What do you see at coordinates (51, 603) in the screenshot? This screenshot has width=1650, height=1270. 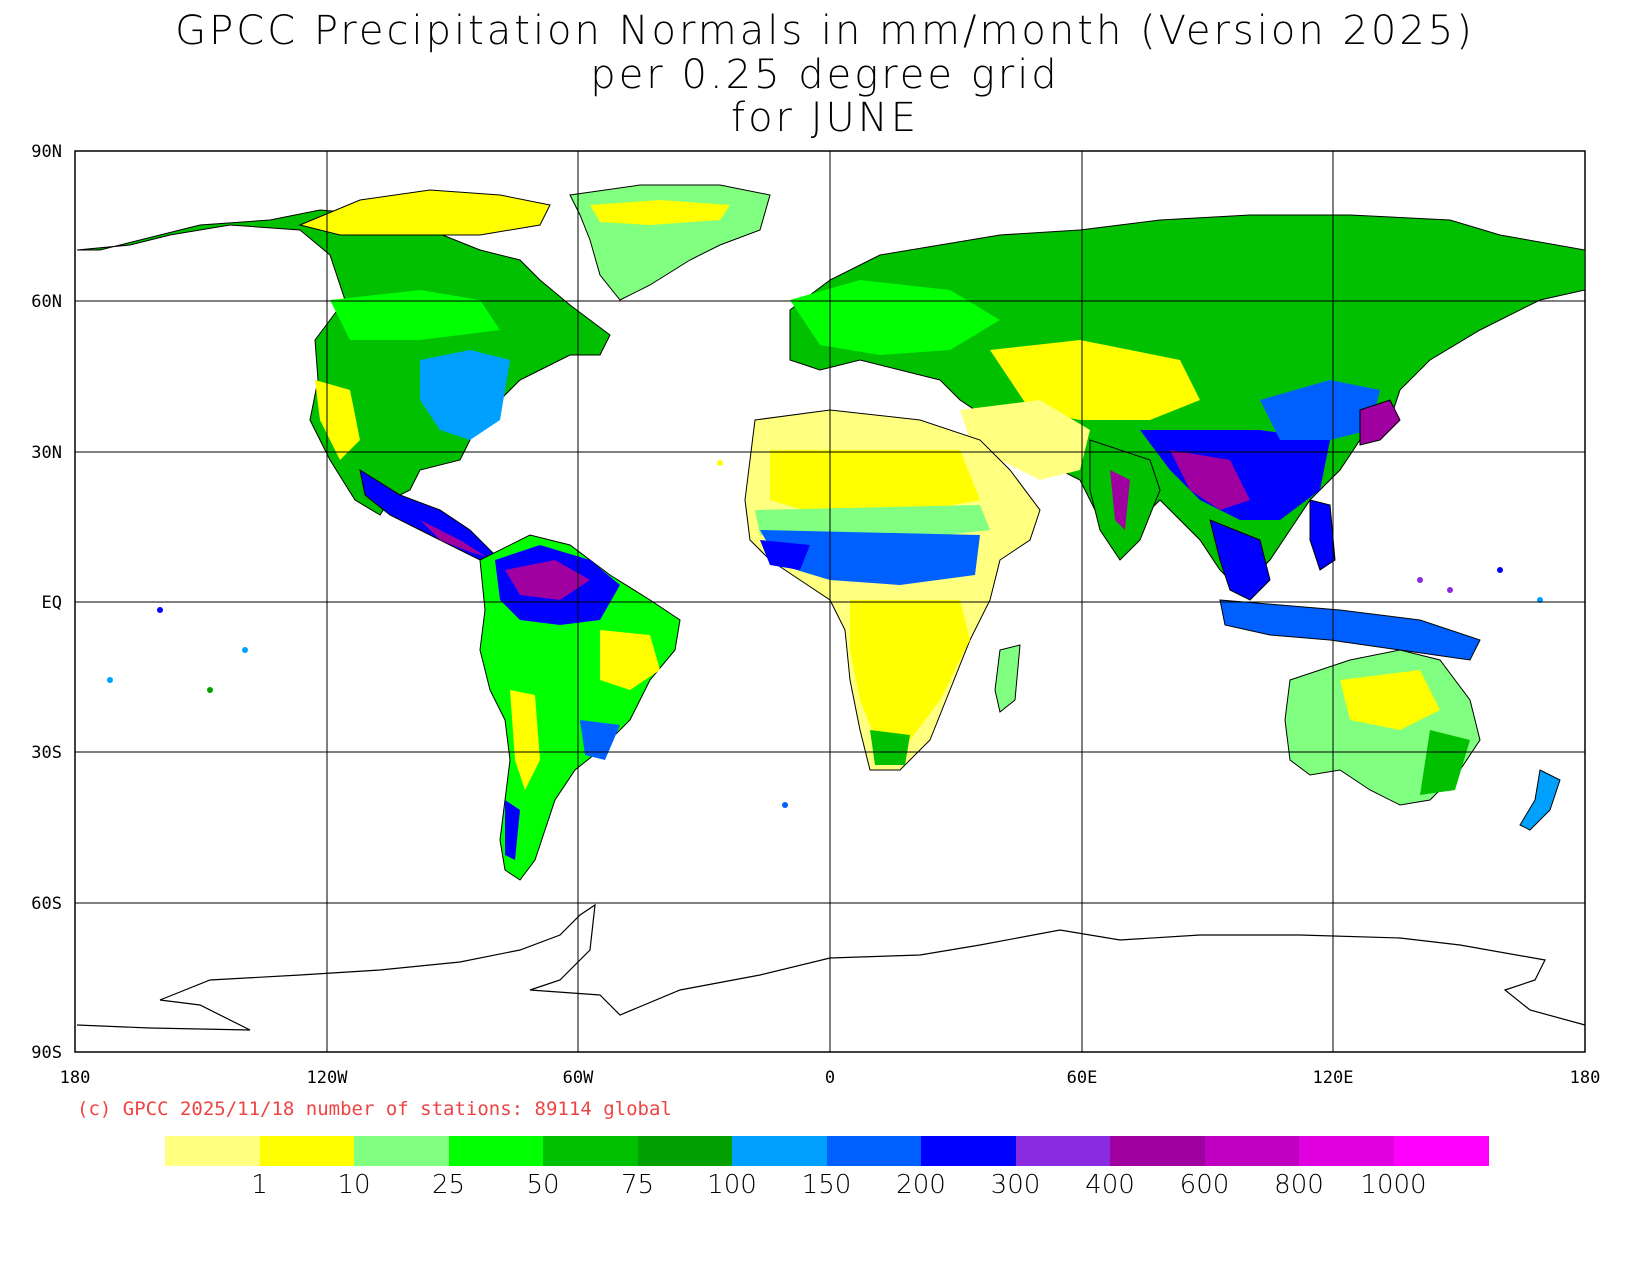 I see `lat-label-eq: EQ` at bounding box center [51, 603].